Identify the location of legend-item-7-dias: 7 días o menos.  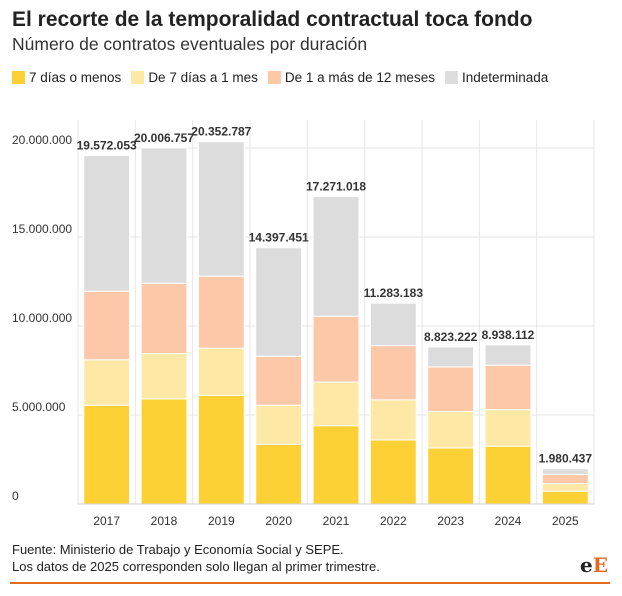
(66, 77).